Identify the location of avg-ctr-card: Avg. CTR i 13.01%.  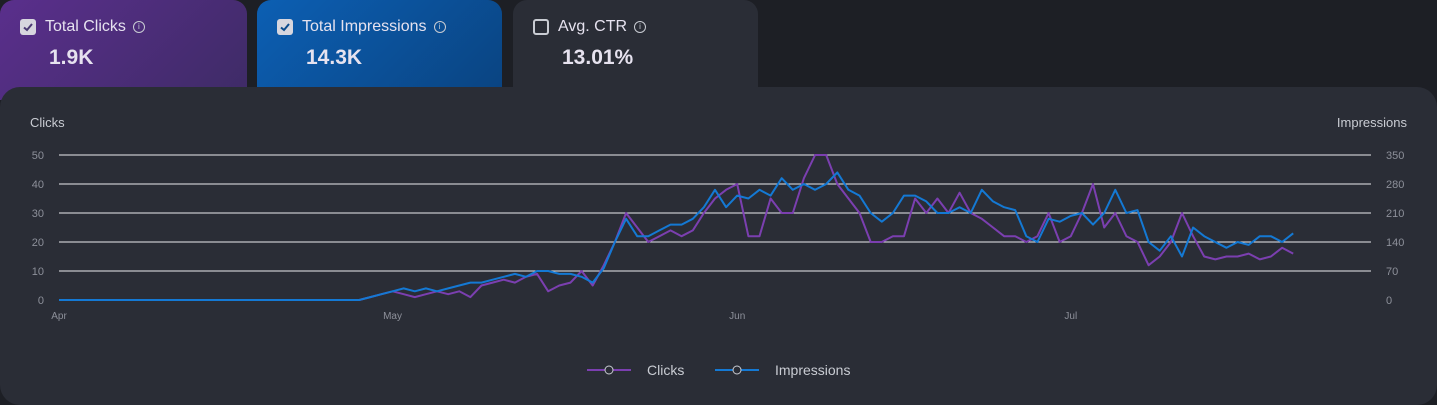
(635, 50).